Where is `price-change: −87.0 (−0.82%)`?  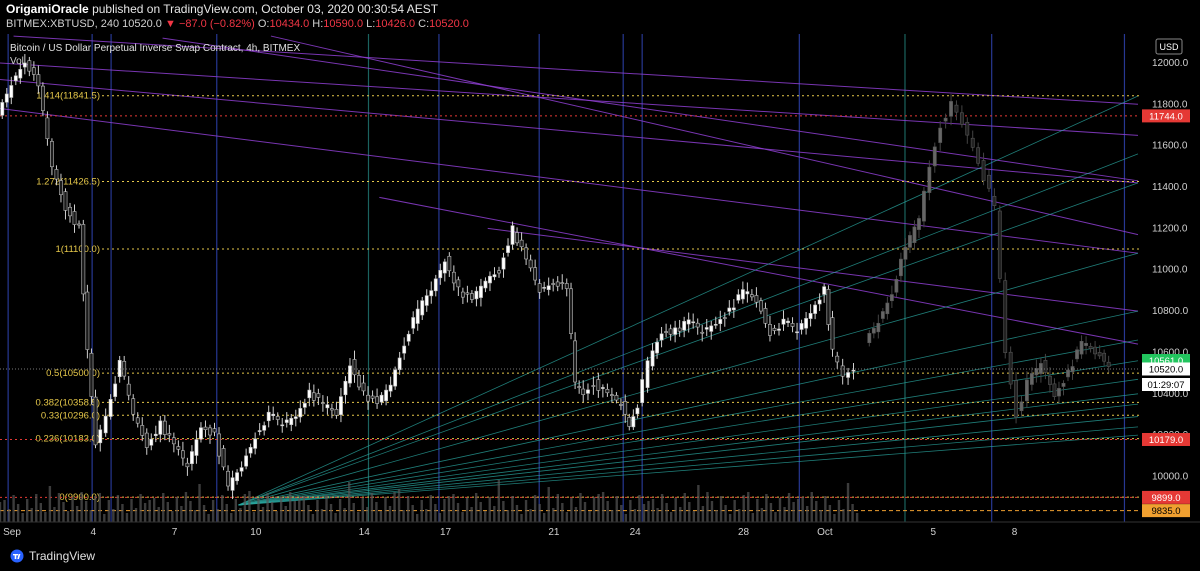 price-change: −87.0 (−0.82%) is located at coordinates (216, 24).